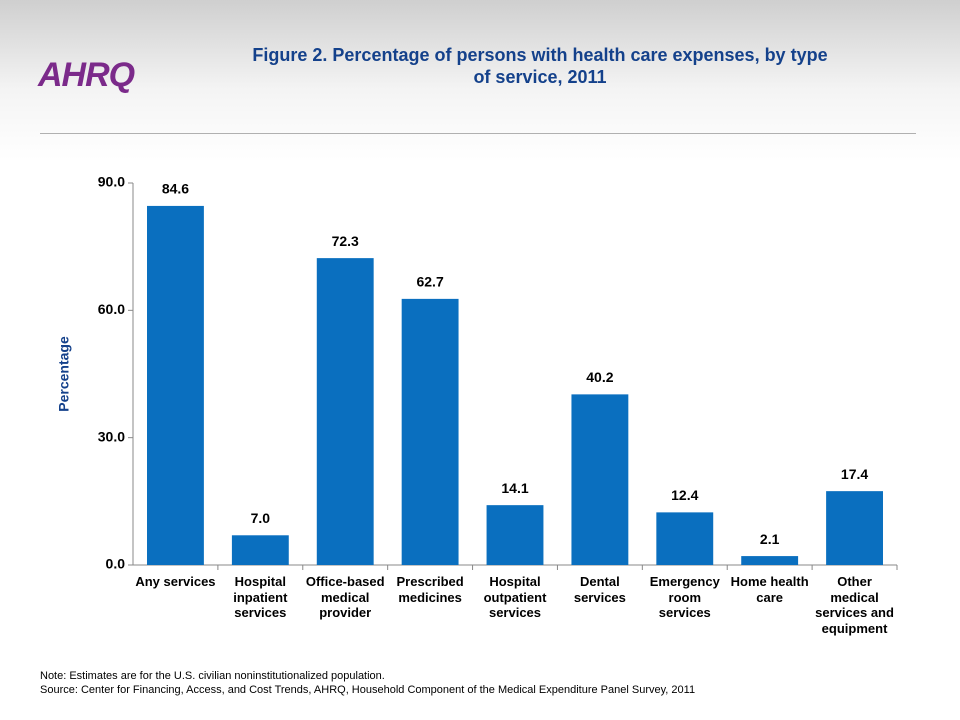 This screenshot has height=720, width=960. Describe the element at coordinates (111, 309) in the screenshot. I see `y-tick-label: 60.0` at that location.